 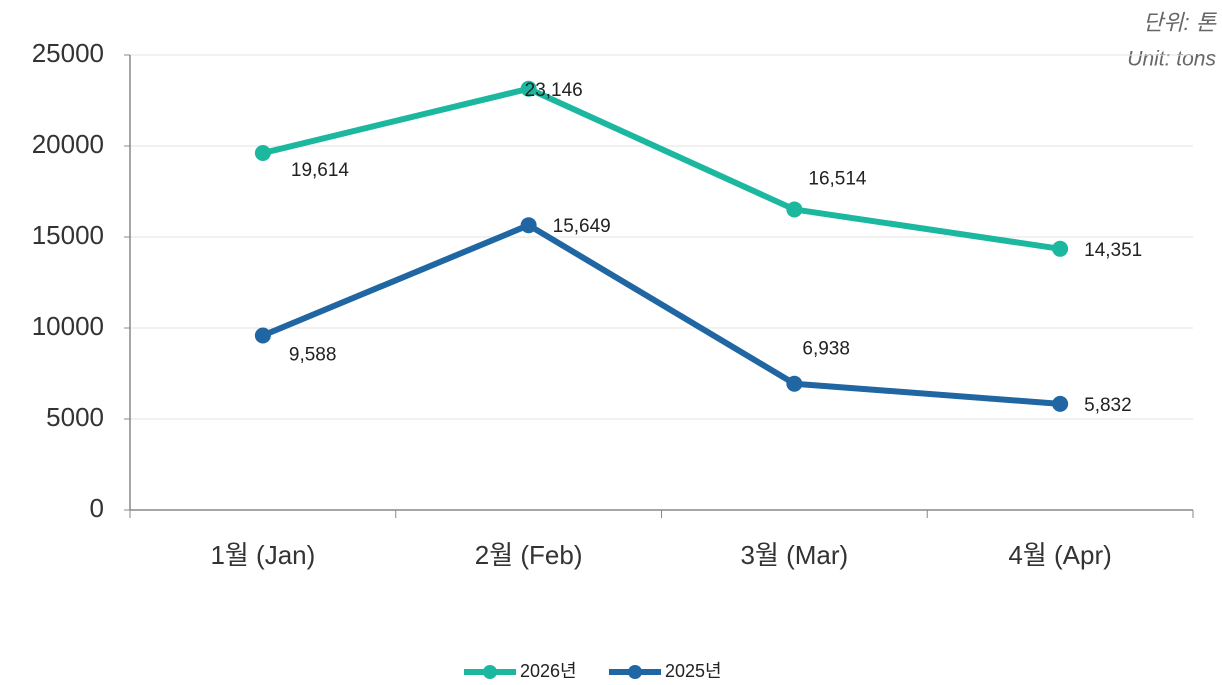 I want to click on data-label: 5,832, so click(x=1108, y=405).